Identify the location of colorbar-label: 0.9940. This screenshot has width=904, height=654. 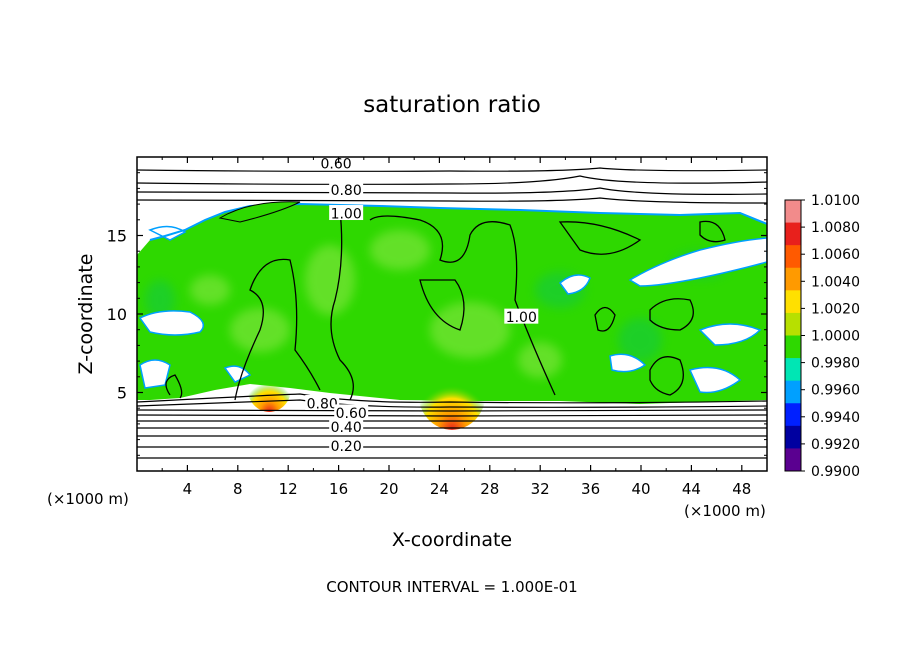
(835, 418).